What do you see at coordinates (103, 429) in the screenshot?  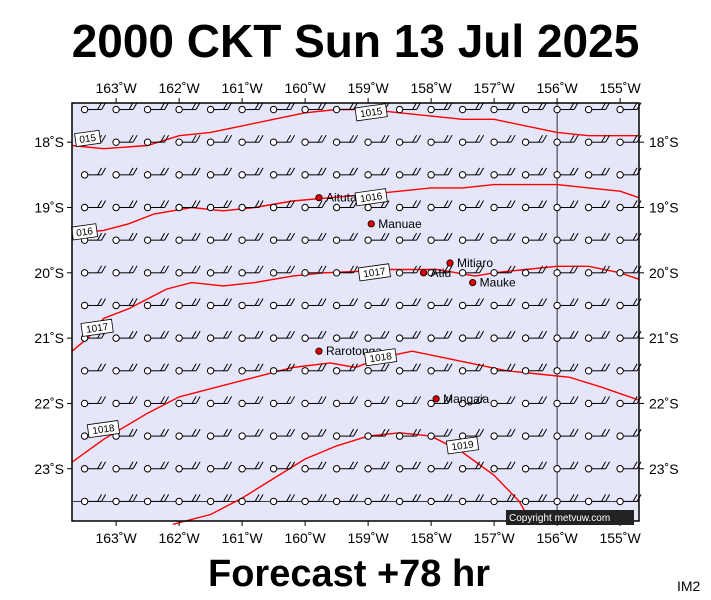 I see `isobar-label: 1018` at bounding box center [103, 429].